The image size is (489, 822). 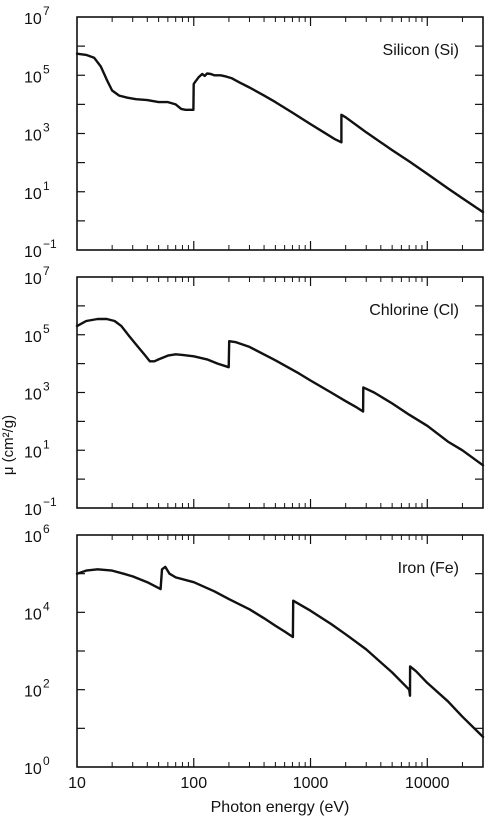 I want to click on element-label: Silicon (Si), so click(x=421, y=50).